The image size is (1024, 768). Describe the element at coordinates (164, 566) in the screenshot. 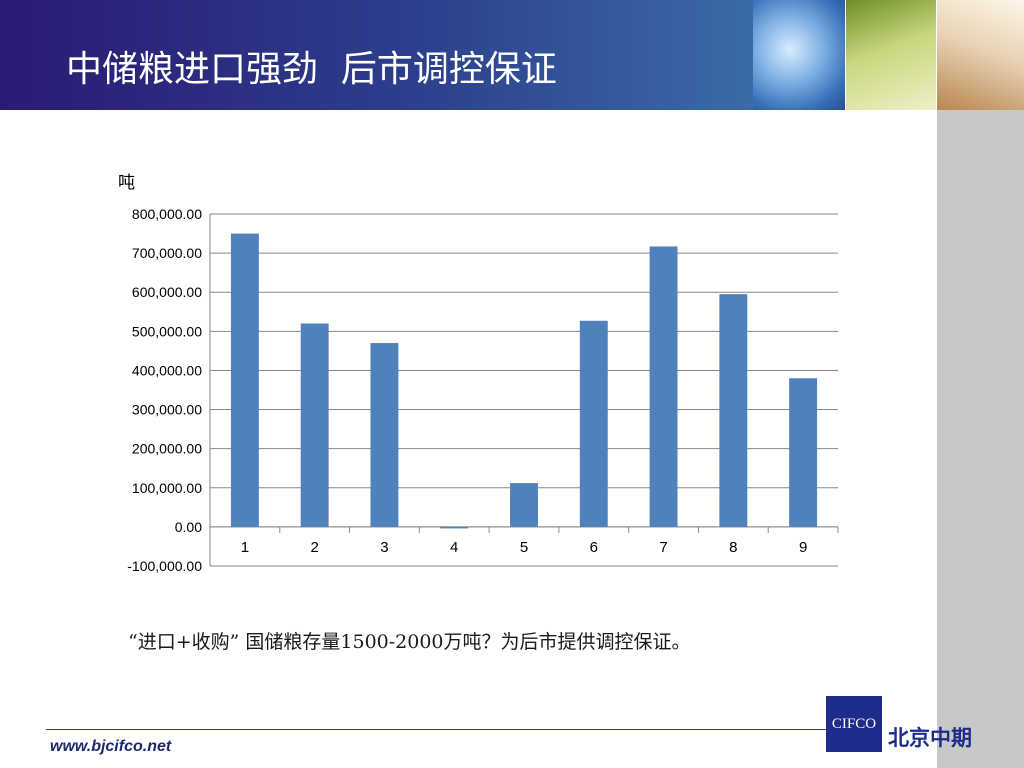

I see `y-tick-label: -100,000.00` at that location.